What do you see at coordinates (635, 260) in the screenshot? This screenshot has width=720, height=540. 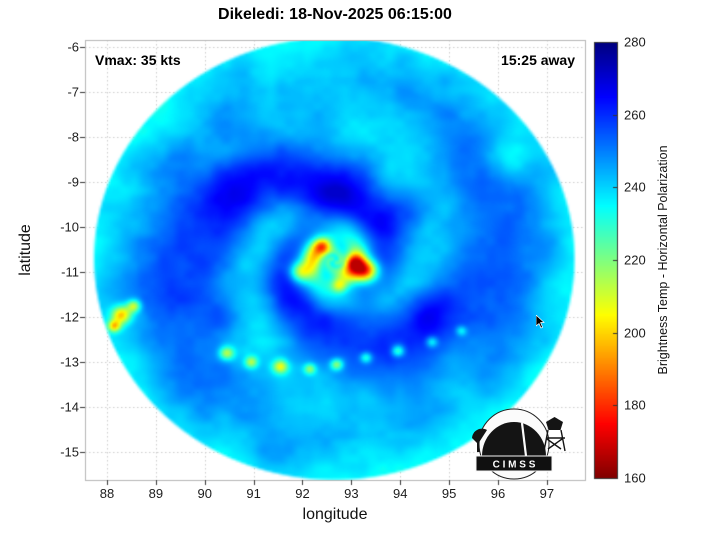 I see `colorbar-tick-label: 220` at bounding box center [635, 260].